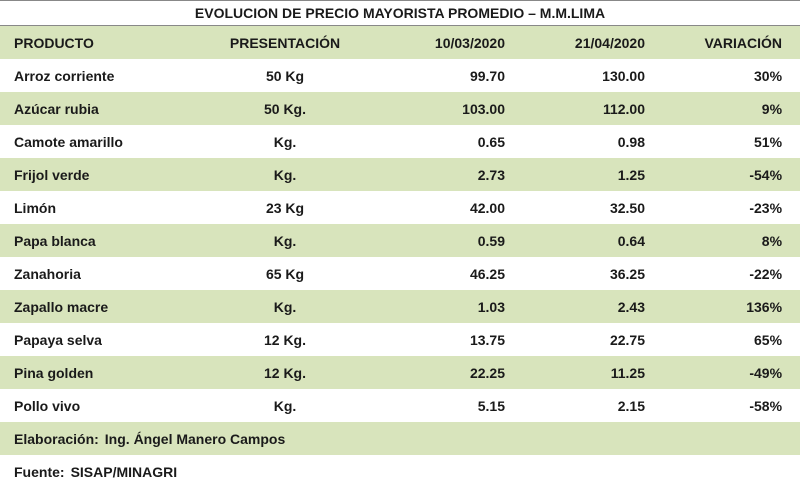 Image resolution: width=800 pixels, height=492 pixels. I want to click on cell: Pina golden, so click(54, 372).